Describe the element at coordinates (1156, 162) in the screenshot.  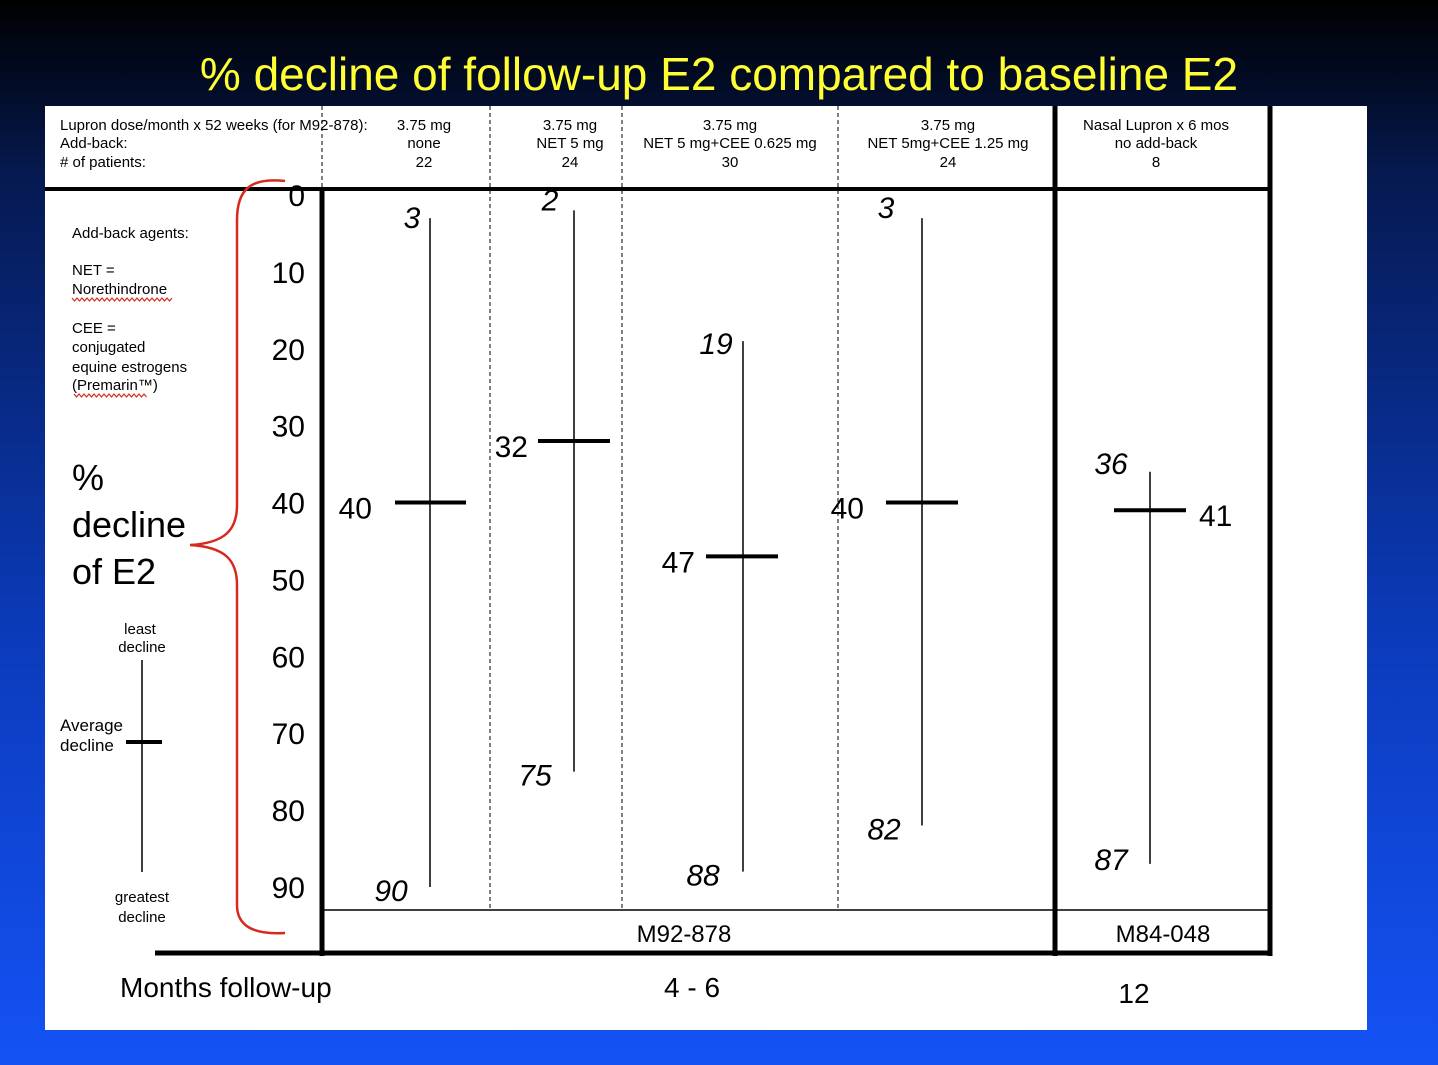
I see `group-patients: 8` at that location.